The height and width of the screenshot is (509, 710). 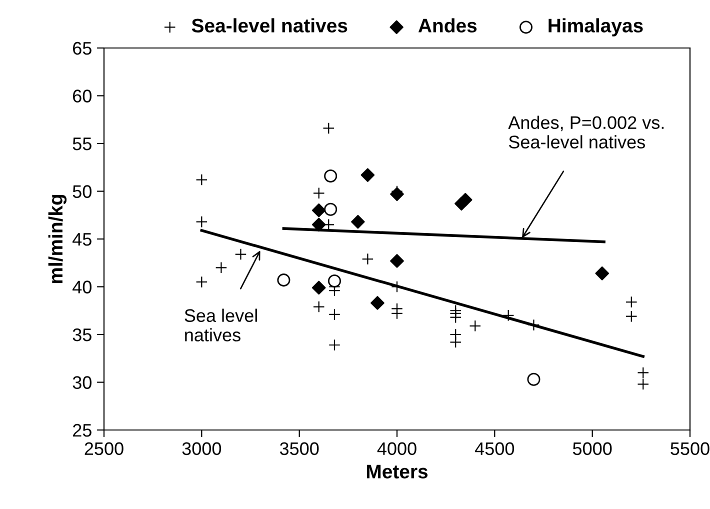 I want to click on y-tick-label: 65, so click(x=82, y=48).